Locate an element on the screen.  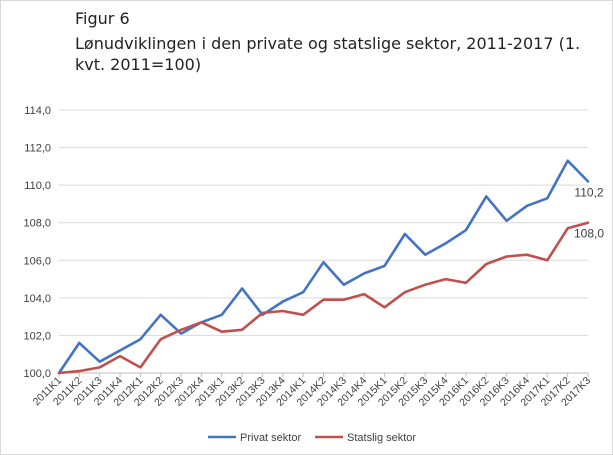
y-tick-label: 102,0 is located at coordinates (37, 336).